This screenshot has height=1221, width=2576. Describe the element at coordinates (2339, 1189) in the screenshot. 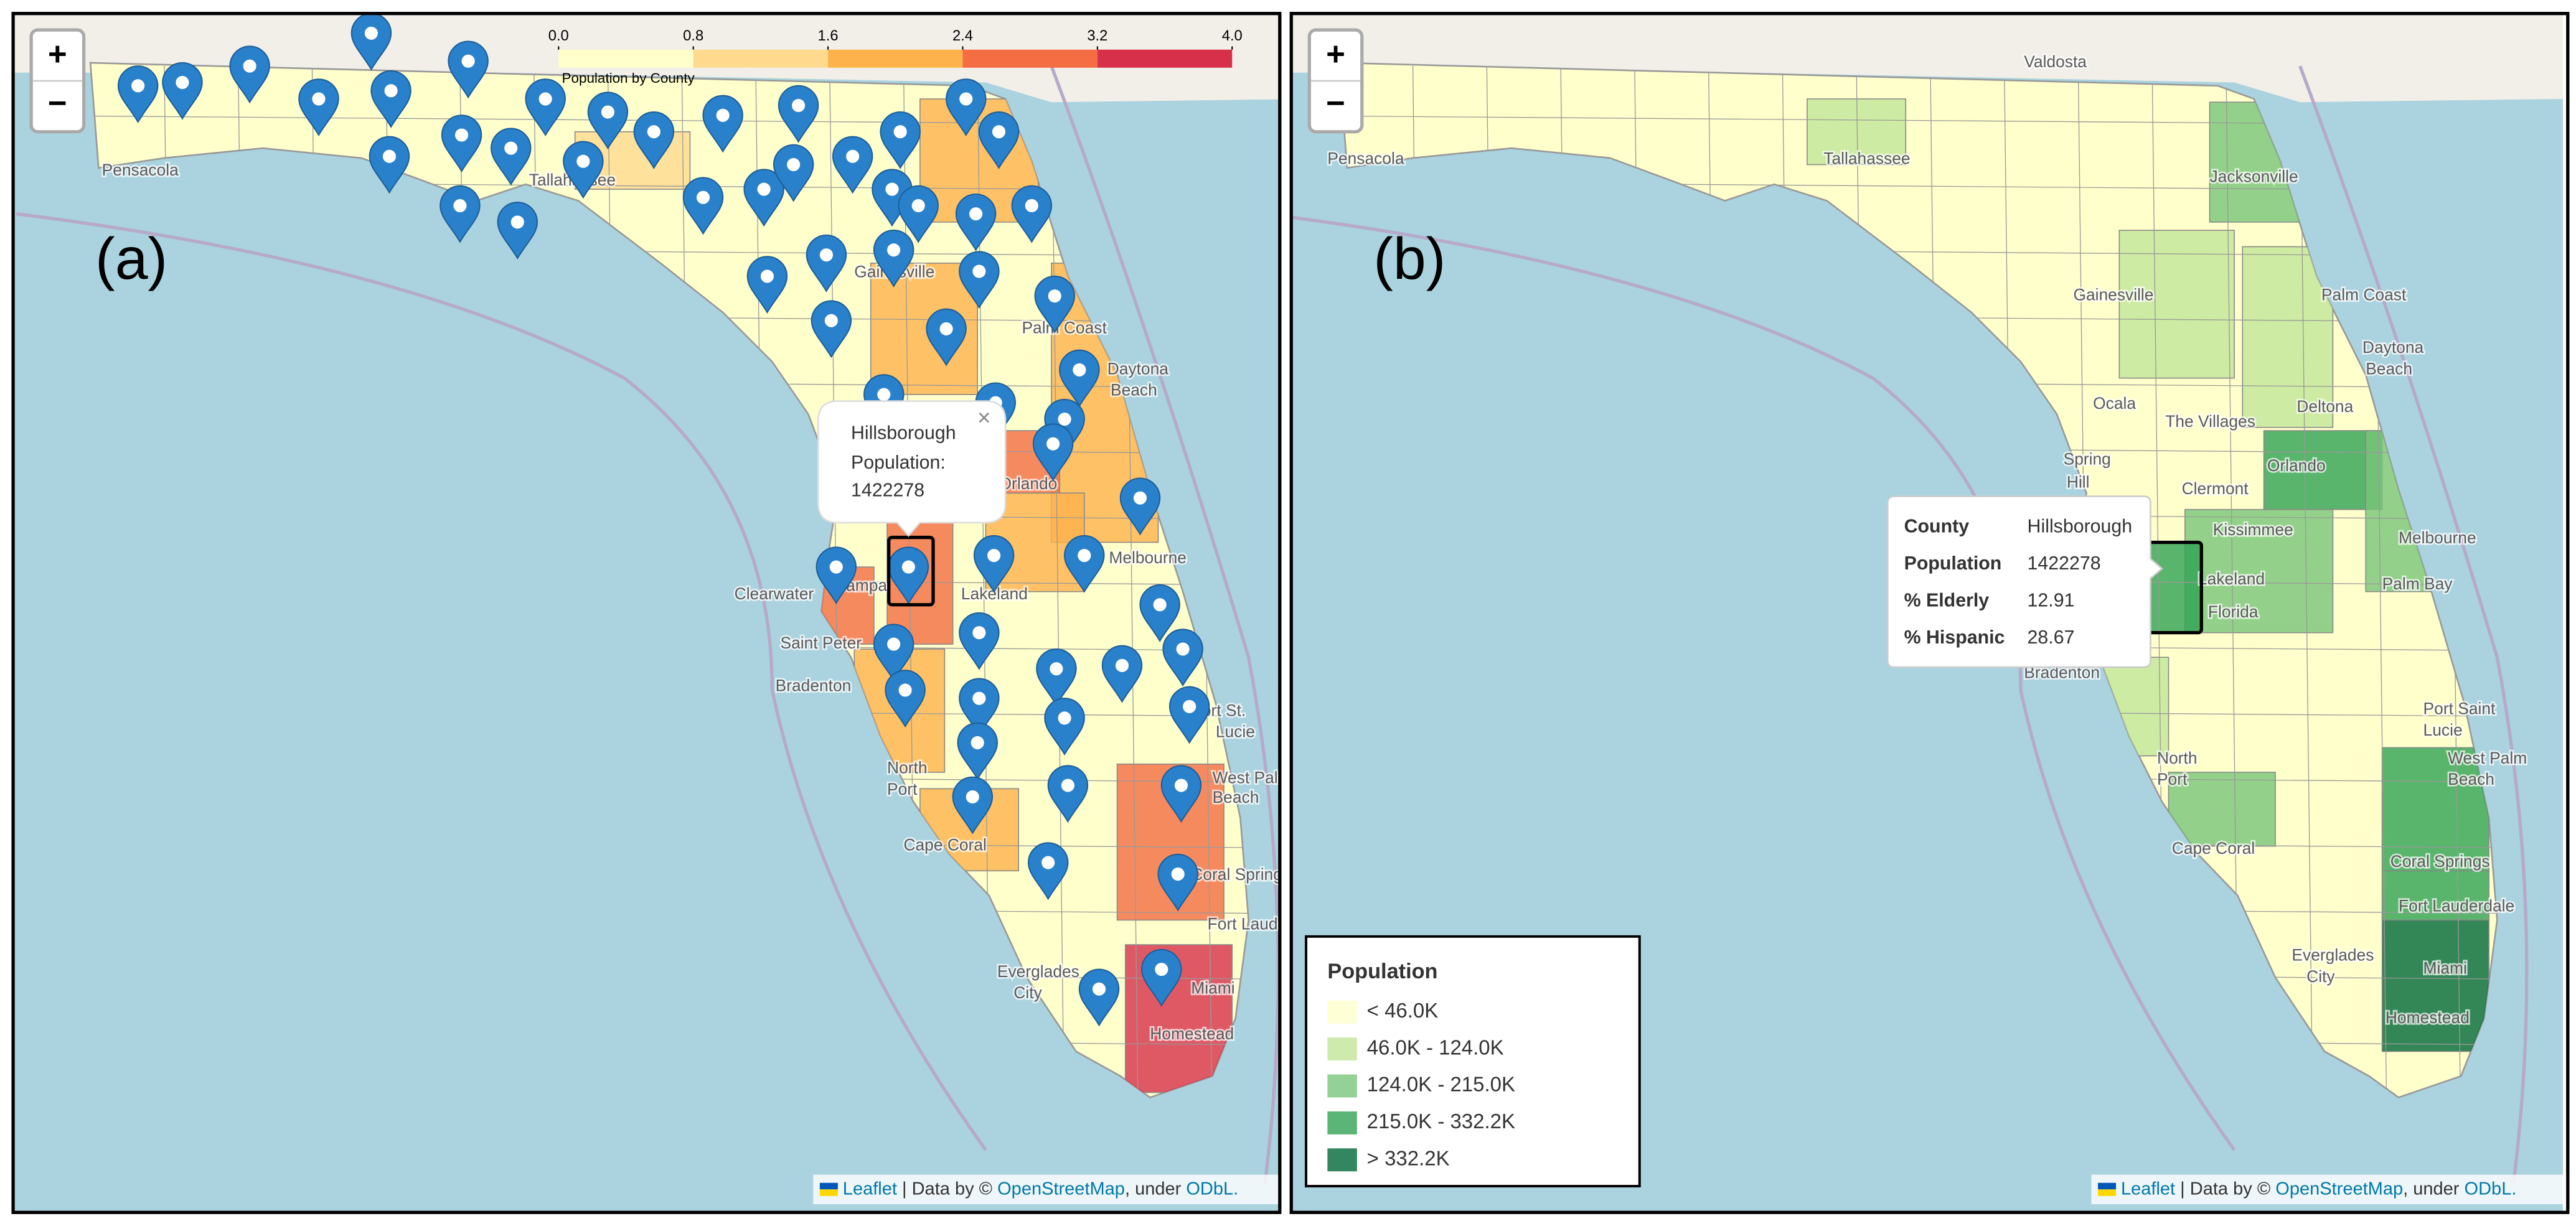

I see `attribution-link: OpenStreetMap` at that location.